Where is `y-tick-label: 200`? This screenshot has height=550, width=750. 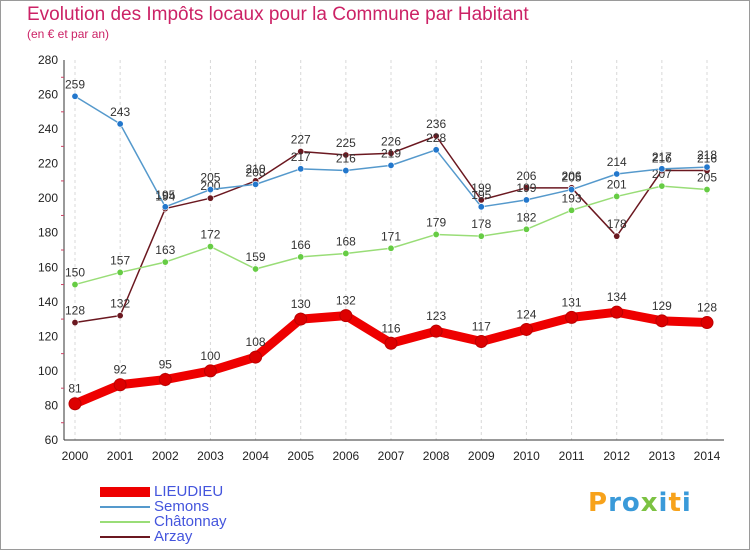
y-tick-label: 200 is located at coordinates (48, 198).